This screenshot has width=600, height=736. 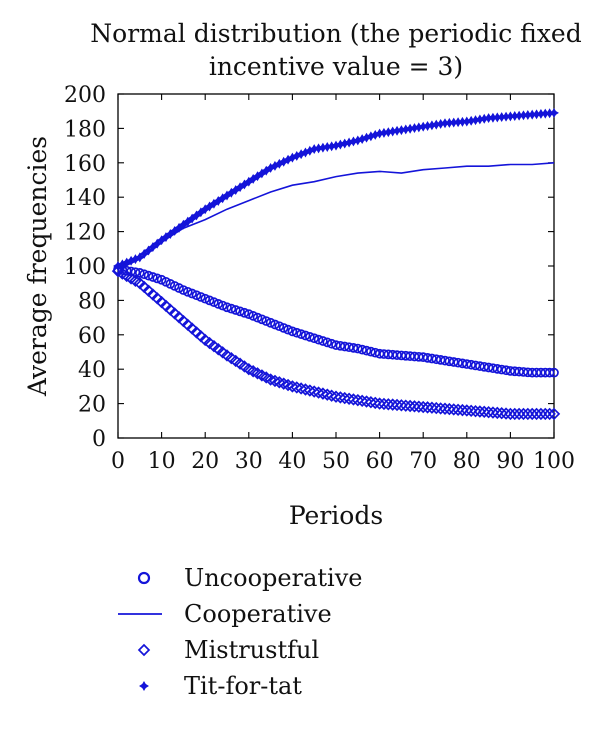 What do you see at coordinates (335, 33) in the screenshot?
I see `chart-title-line-1: Normal distribution (the periodic fixed` at bounding box center [335, 33].